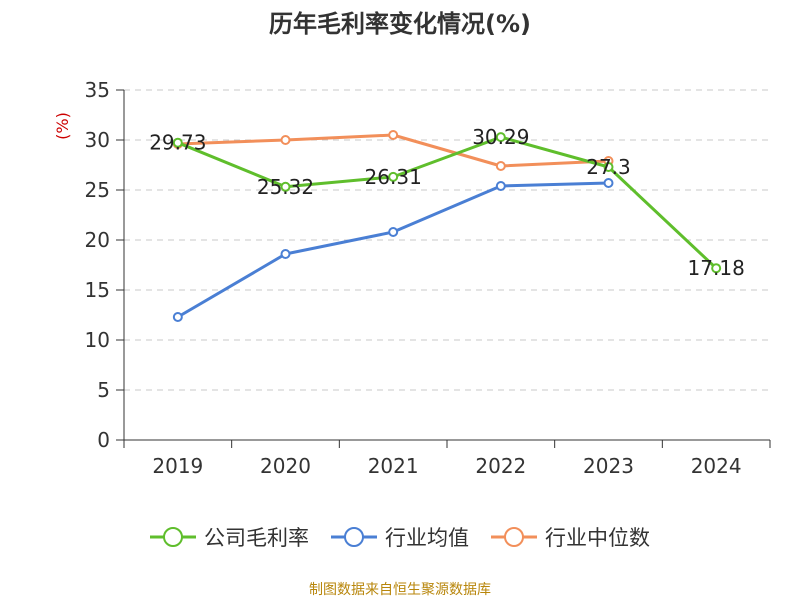  I want to click on data-label: 26.31, so click(393, 177).